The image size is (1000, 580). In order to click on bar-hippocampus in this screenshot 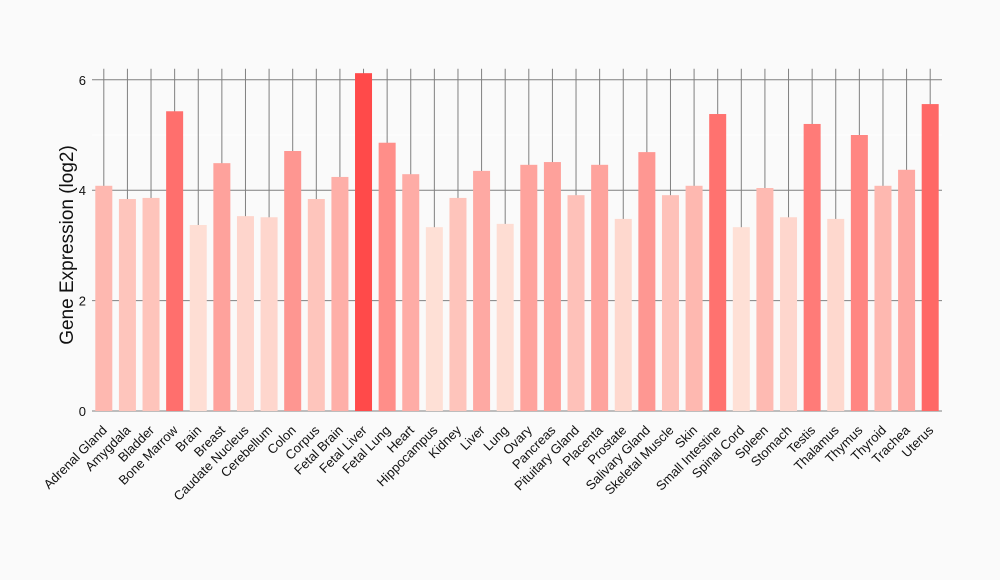, I will do `click(434, 319)`.